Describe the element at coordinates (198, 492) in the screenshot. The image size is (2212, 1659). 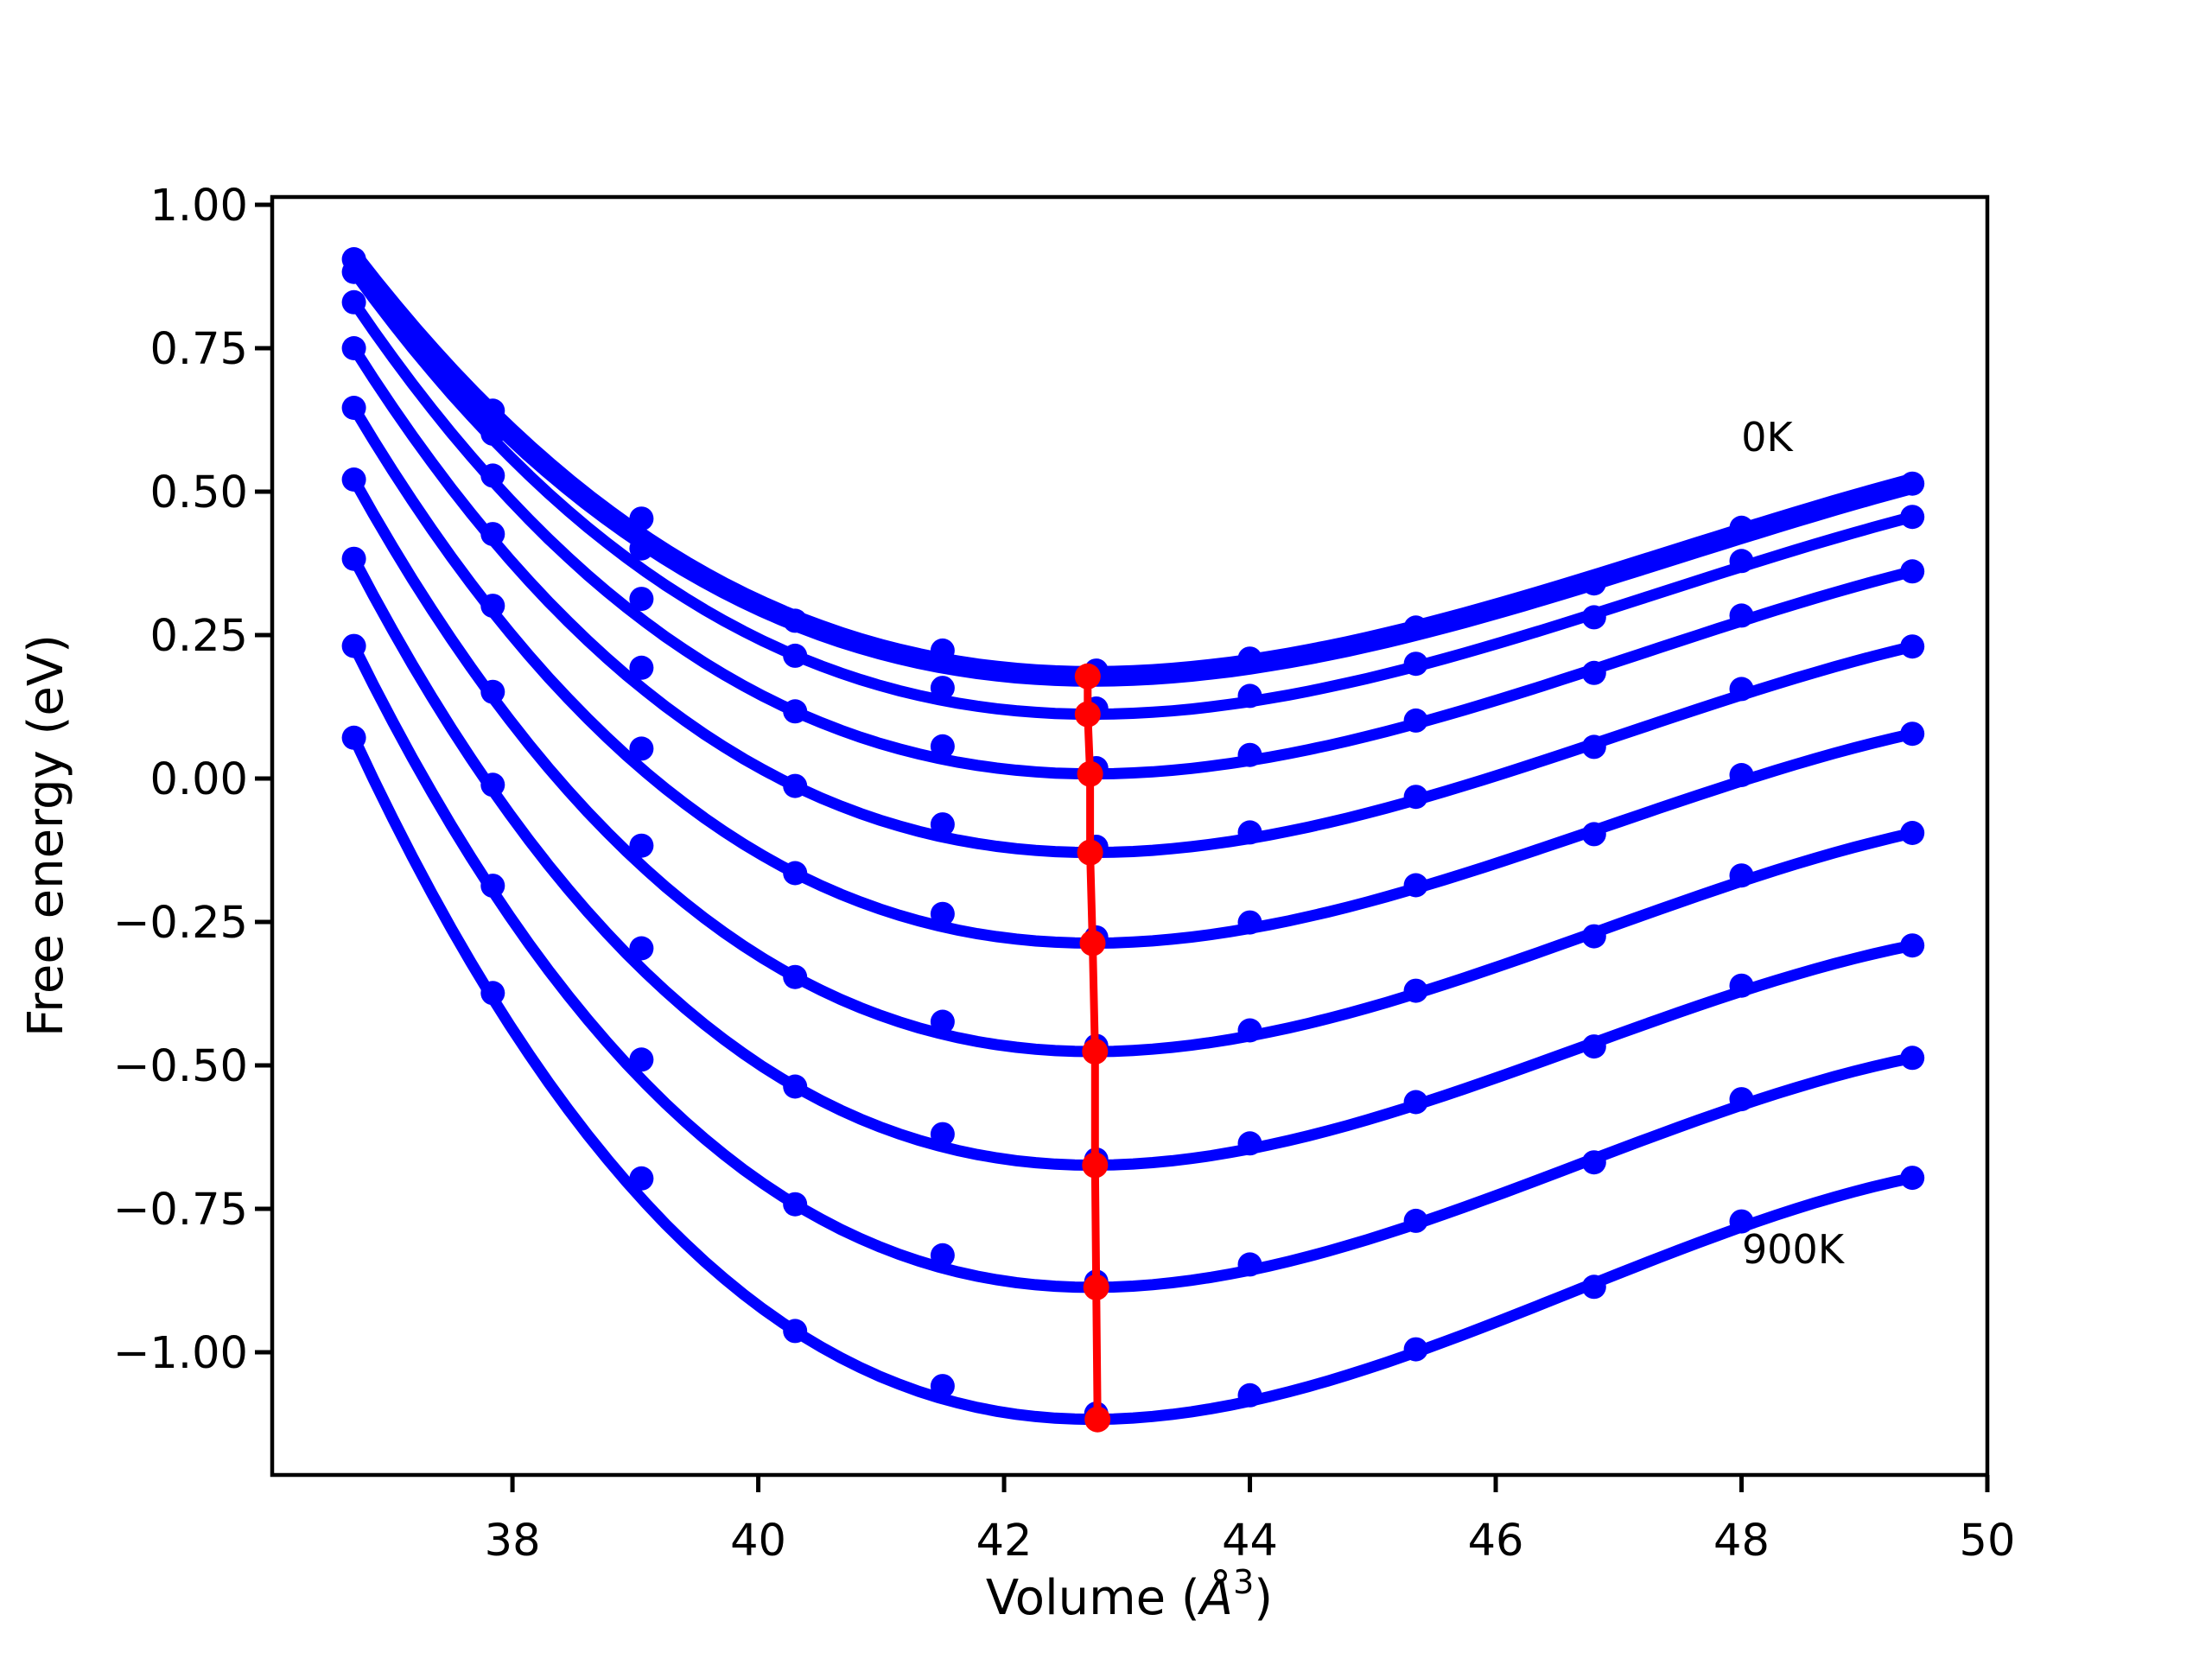
I see `y-tick-label: 0.50` at that location.